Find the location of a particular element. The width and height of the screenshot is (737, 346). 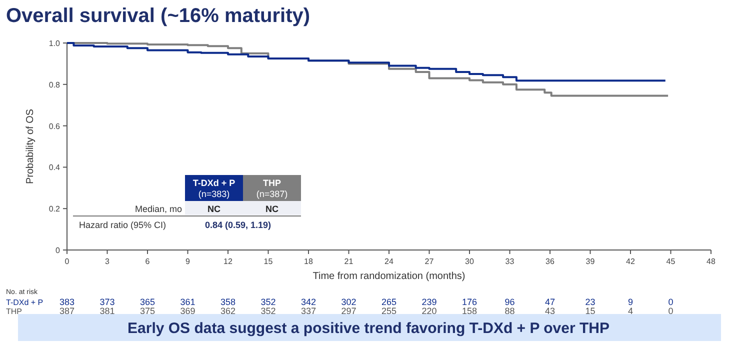

annotation: 0.84 (0.59, 1.19) is located at coordinates (238, 225).